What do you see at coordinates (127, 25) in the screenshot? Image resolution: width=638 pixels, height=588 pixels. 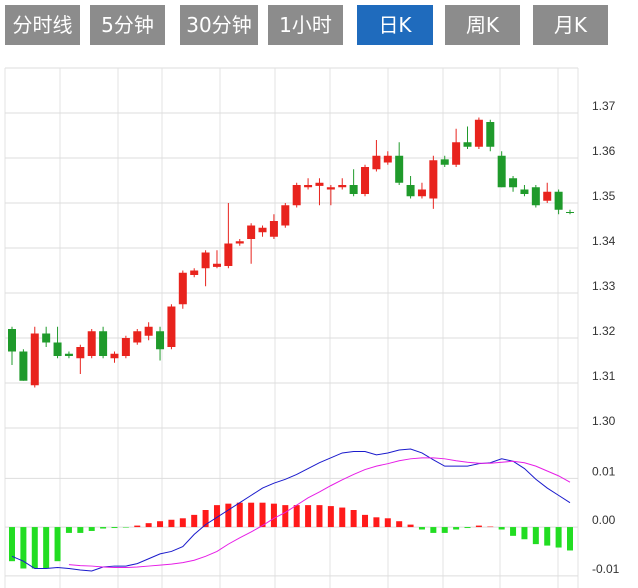 I see `tab: 5分钟` at bounding box center [127, 25].